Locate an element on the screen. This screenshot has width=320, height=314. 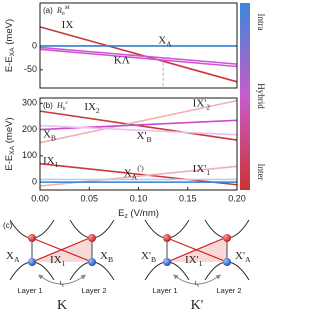
exciton-label: XB is located at coordinates (106, 257).